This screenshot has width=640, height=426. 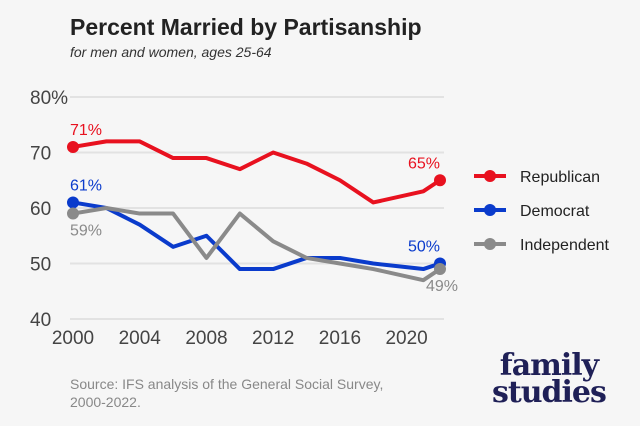 I want to click on series-line-independent, so click(x=257, y=244).